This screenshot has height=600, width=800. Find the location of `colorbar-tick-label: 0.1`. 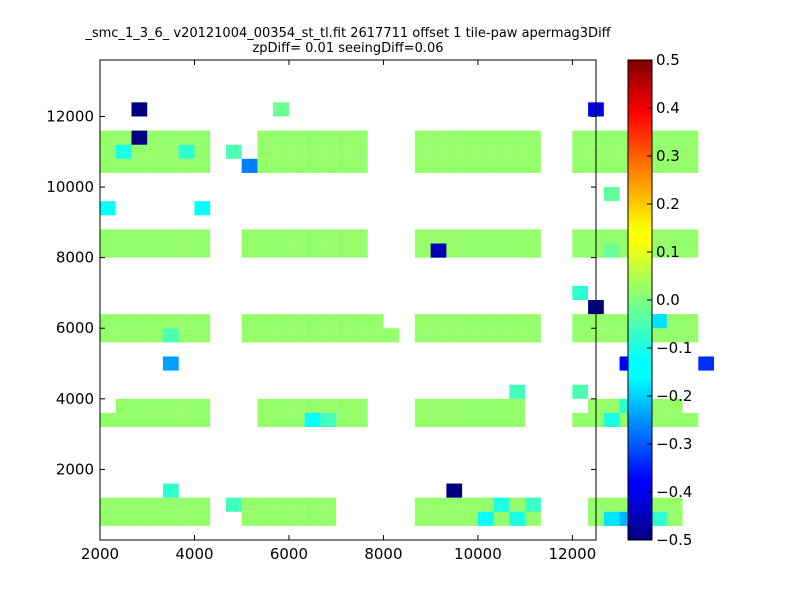

colorbar-tick-label: 0.1 is located at coordinates (668, 252).